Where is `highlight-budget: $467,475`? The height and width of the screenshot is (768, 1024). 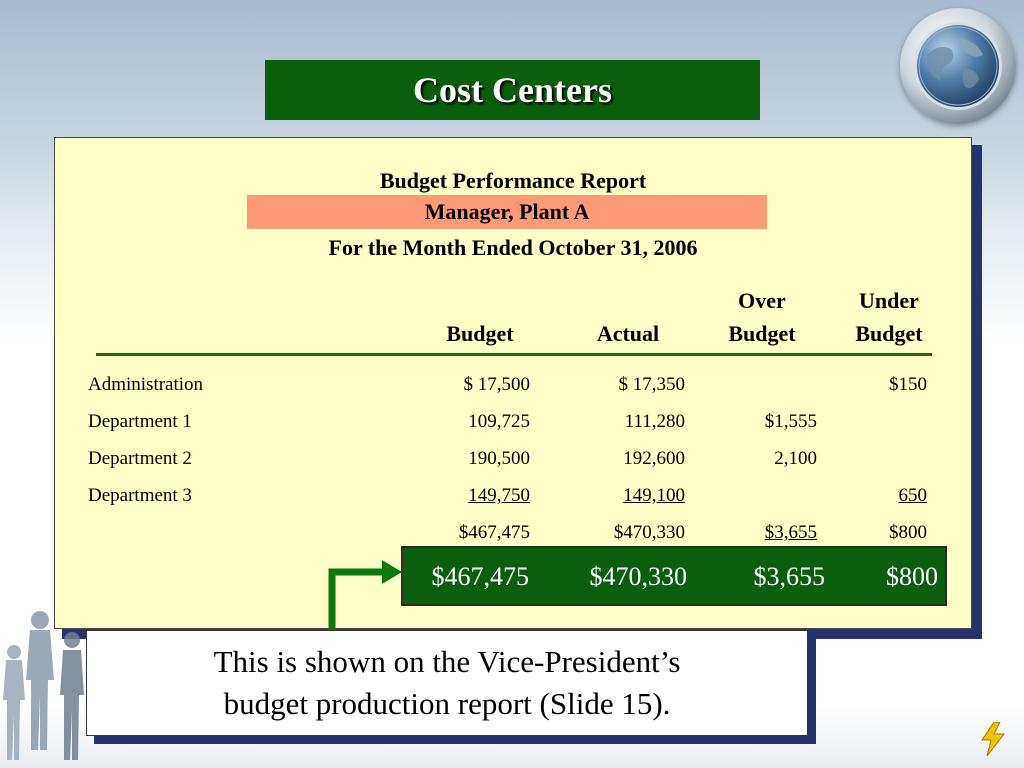
highlight-budget: $467,475 is located at coordinates (480, 576).